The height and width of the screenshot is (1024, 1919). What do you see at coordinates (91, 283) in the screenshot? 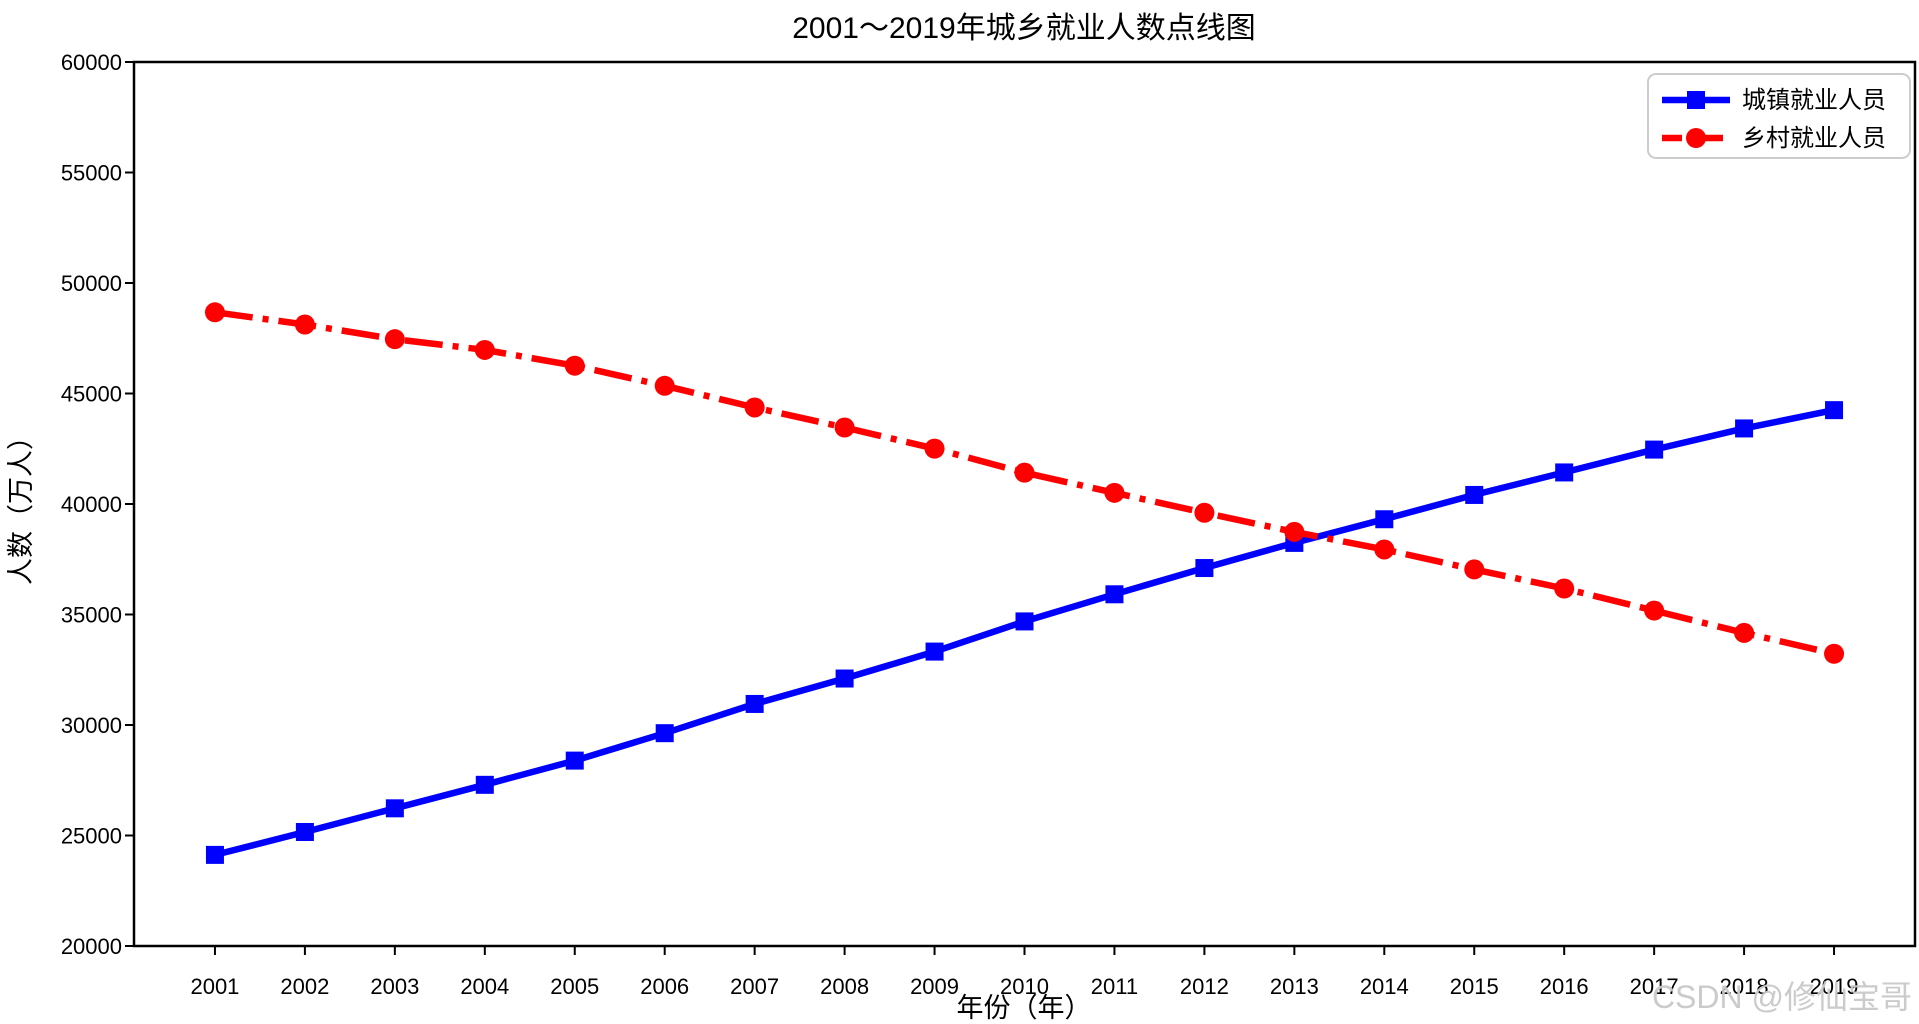
I see `y-tick-label: 50000` at bounding box center [91, 283].